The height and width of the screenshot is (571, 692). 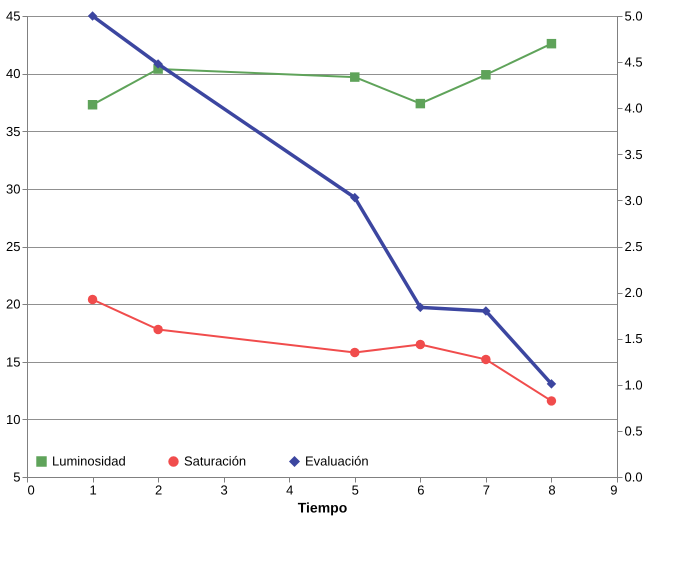 I want to click on x-tick-label: 6, so click(x=420, y=490).